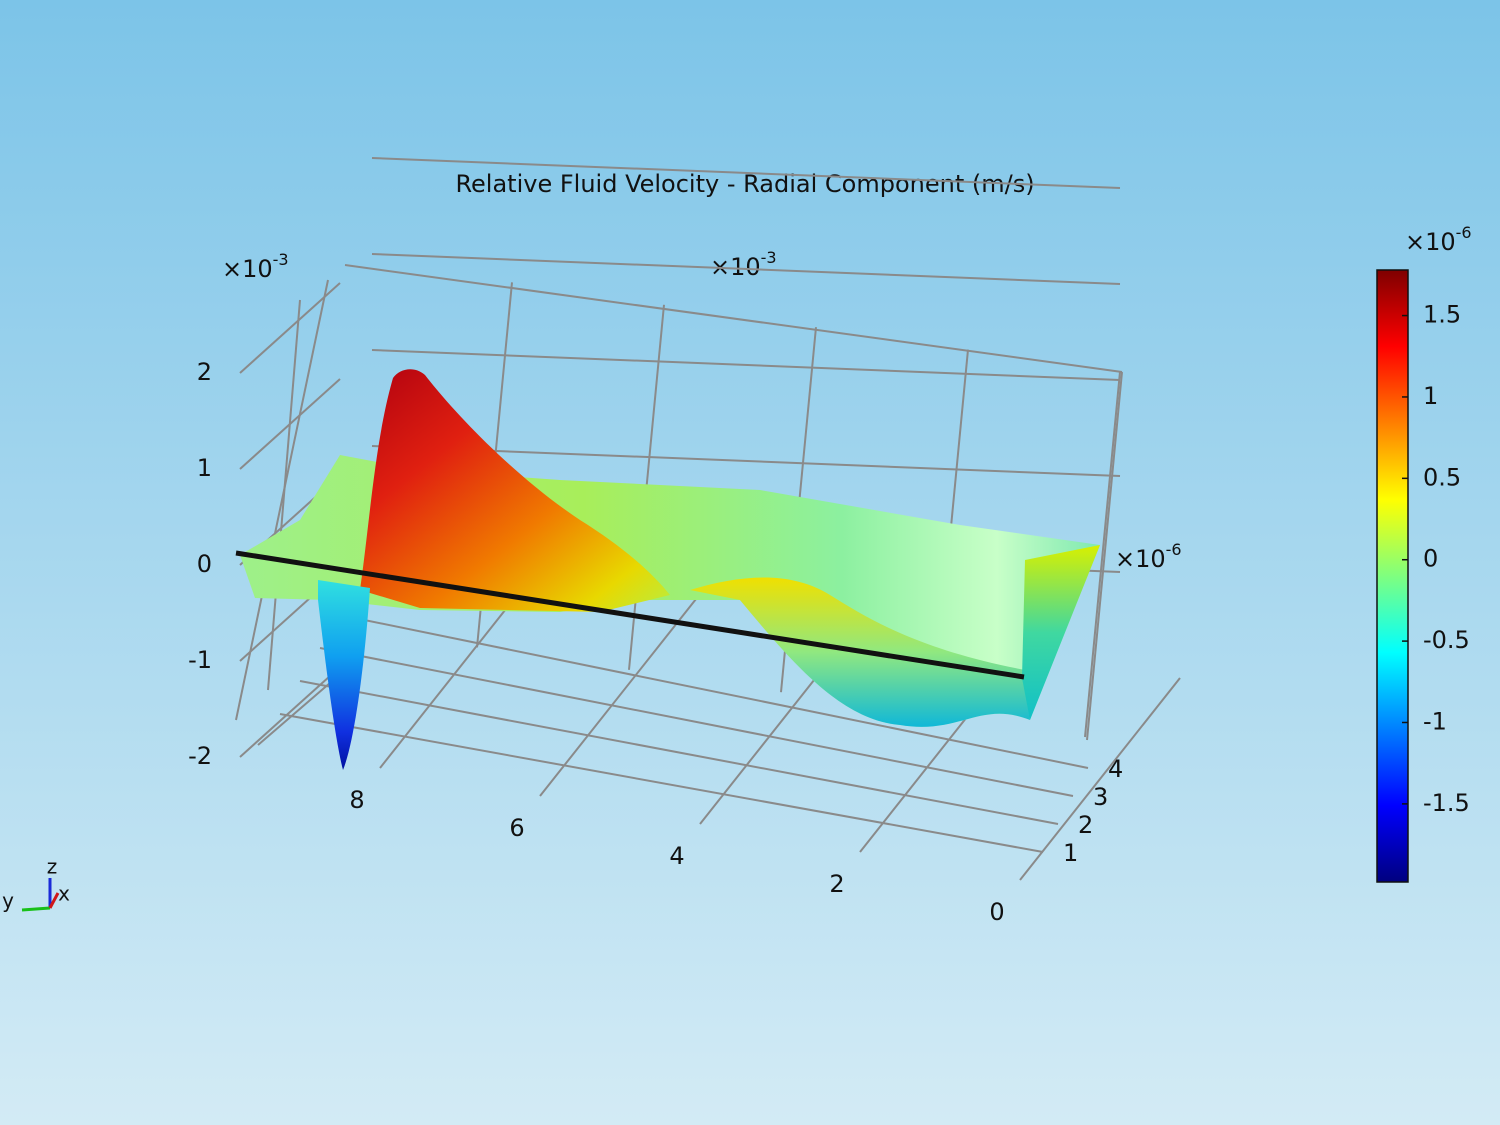 The image size is (1500, 1125). I want to click on colorbar-bar, so click(1392, 576).